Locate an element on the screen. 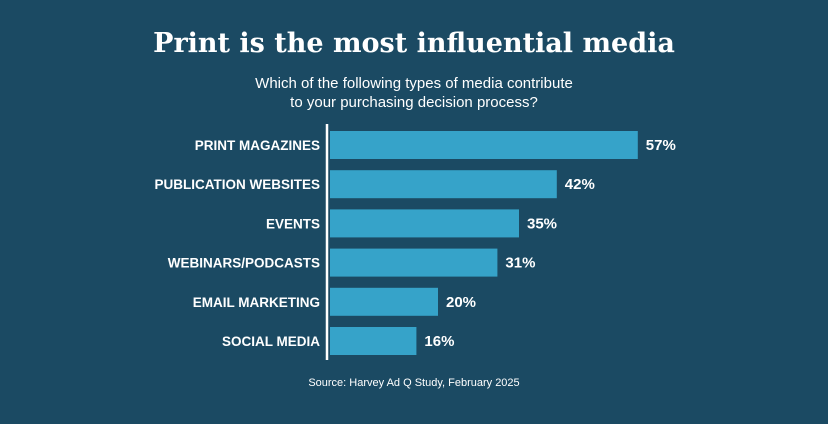  category-label: WEBINARS/PODCASTS is located at coordinates (244, 263).